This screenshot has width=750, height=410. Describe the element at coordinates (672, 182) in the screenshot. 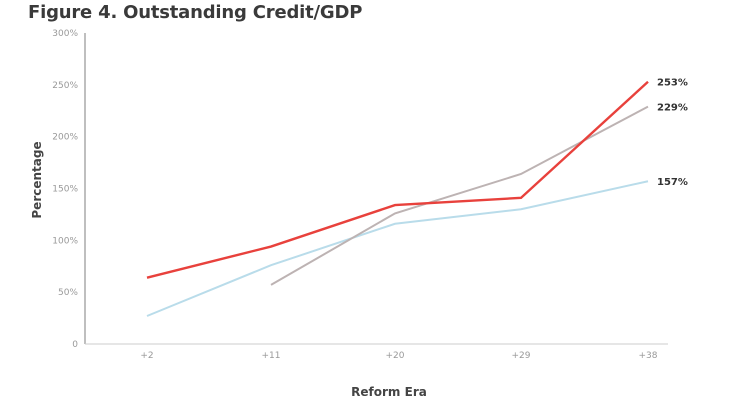

I see `end-label-light-blue: 157%` at that location.